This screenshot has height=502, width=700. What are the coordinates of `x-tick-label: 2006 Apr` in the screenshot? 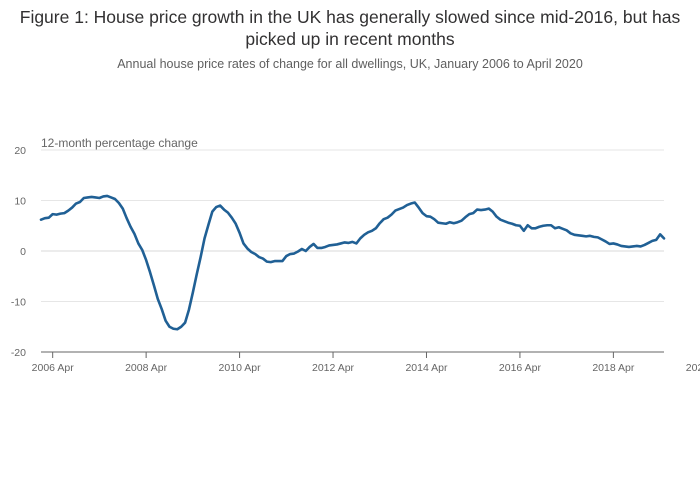 It's located at (53, 368).